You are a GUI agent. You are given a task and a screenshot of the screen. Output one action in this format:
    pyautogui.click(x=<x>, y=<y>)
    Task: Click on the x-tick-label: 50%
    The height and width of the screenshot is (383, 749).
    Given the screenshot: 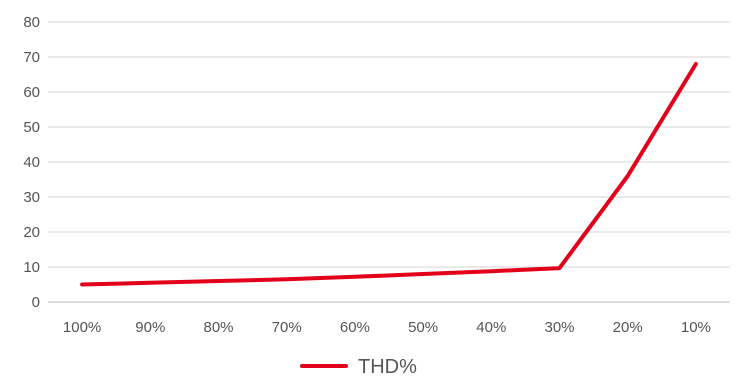 What is the action you would take?
    pyautogui.click(x=423, y=327)
    